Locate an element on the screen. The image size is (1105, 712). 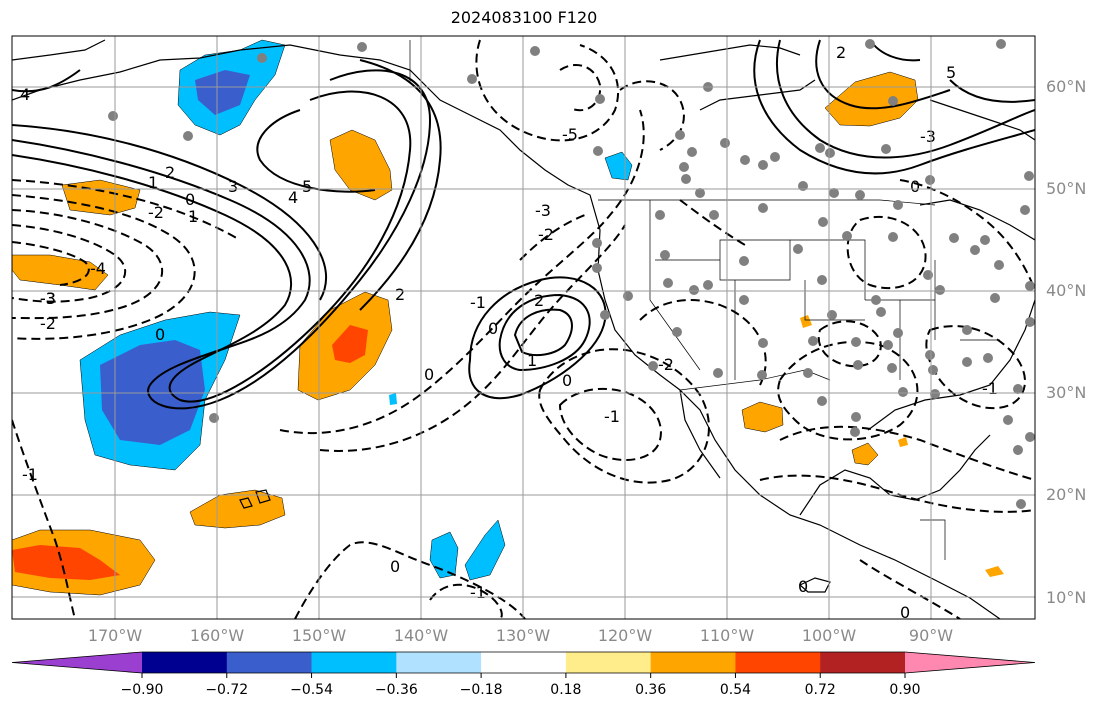
colorbar-segments is located at coordinates (523, 662).